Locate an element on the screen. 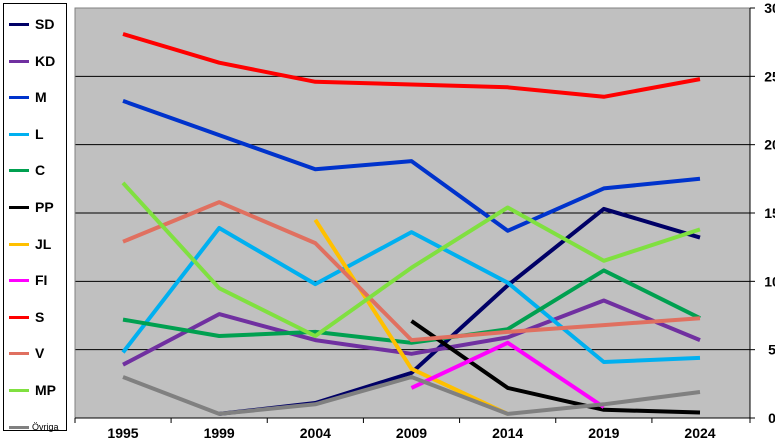 This screenshot has height=445, width=775. y-tick-label: 20 is located at coordinates (769, 145).